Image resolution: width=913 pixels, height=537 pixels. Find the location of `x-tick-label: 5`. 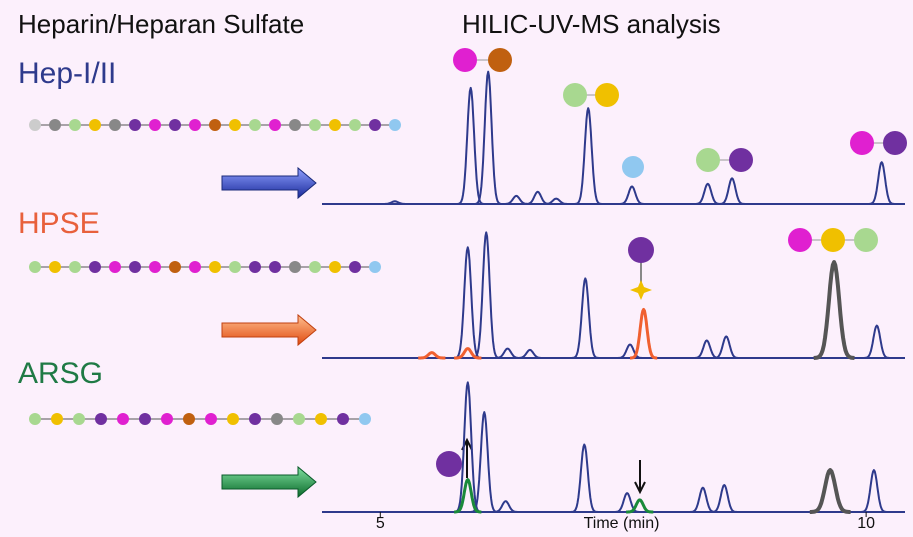

x-tick-label: 5 is located at coordinates (380, 523).